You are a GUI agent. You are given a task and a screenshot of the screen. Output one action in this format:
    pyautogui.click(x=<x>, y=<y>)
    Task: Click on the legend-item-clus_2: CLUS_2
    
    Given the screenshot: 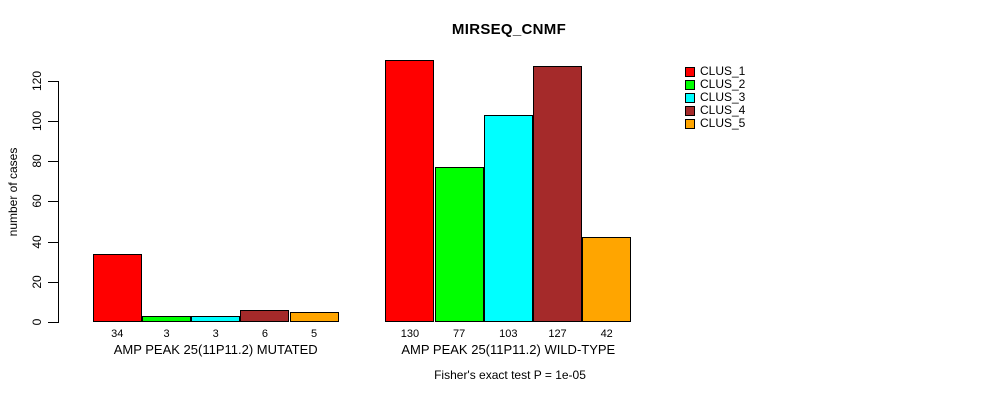 What is the action you would take?
    pyautogui.click(x=715, y=84)
    